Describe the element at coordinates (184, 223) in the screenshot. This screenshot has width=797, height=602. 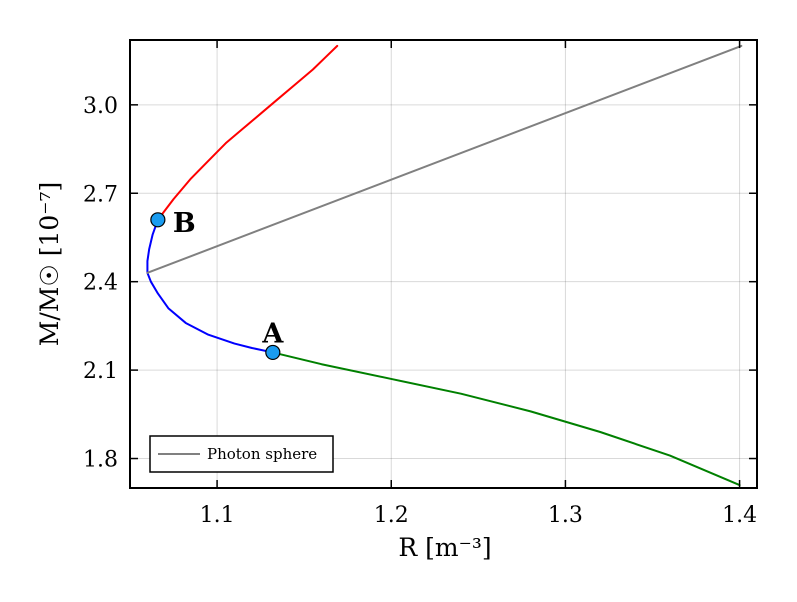
I see `marker-label-b: B` at that location.